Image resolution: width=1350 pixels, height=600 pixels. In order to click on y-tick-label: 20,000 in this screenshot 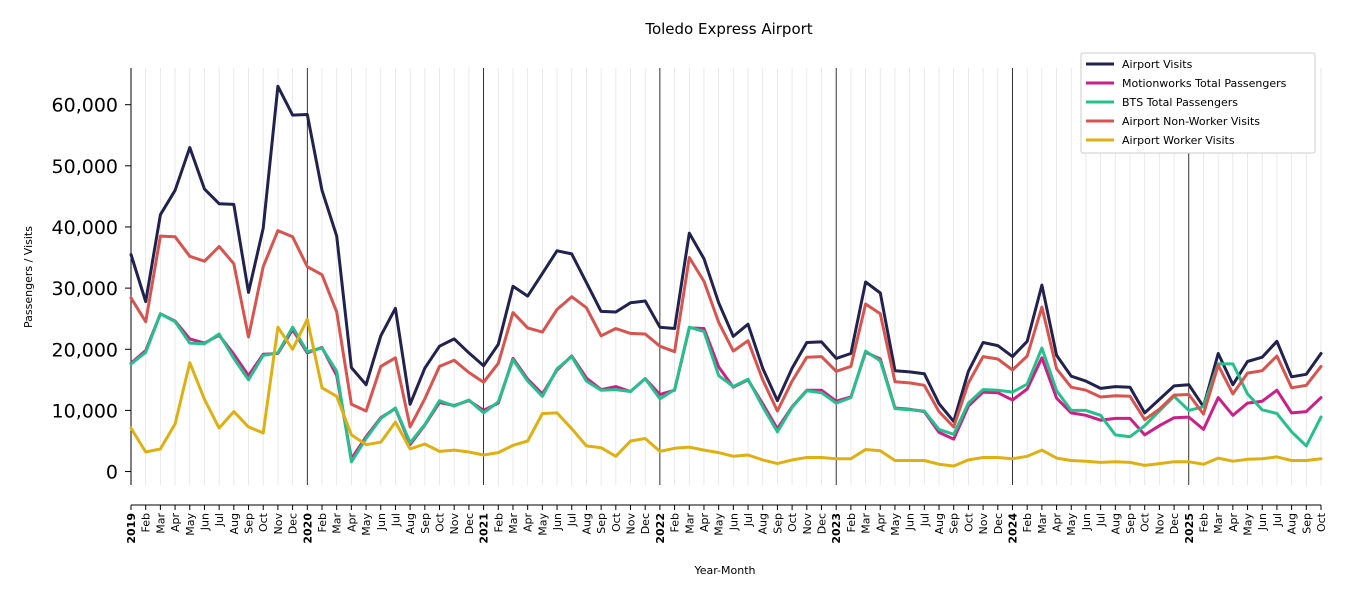, I will do `click(85, 350)`.